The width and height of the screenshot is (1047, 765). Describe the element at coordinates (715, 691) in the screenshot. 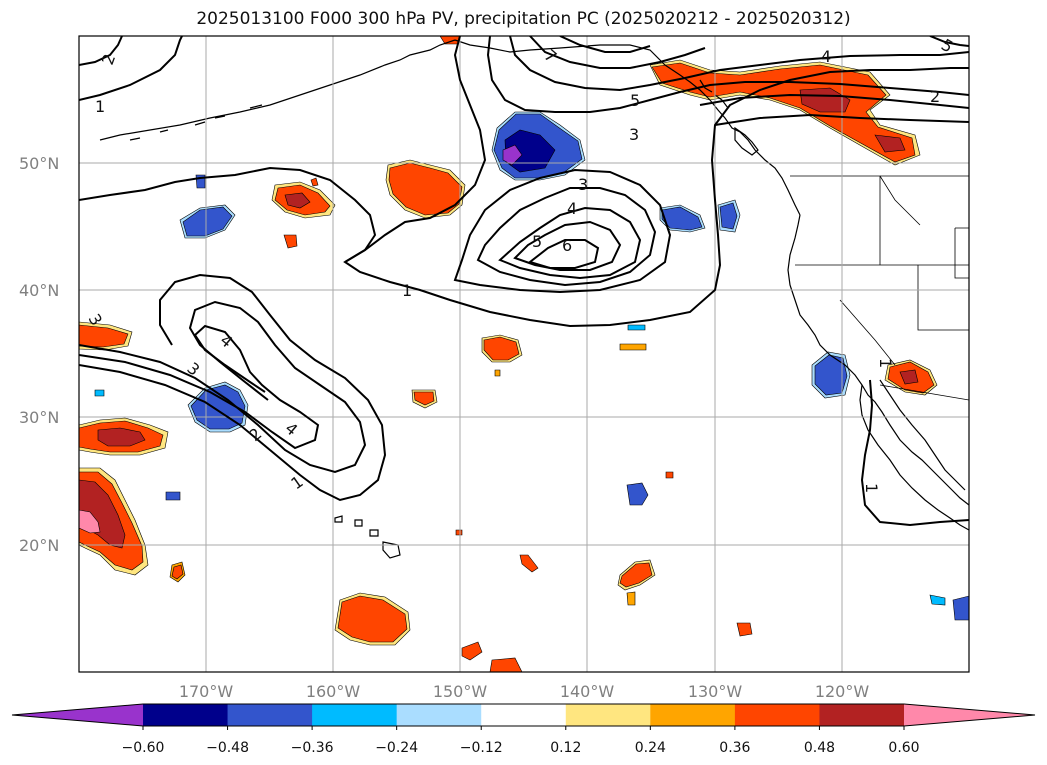

I see `lon-label-130w: 130°W` at that location.